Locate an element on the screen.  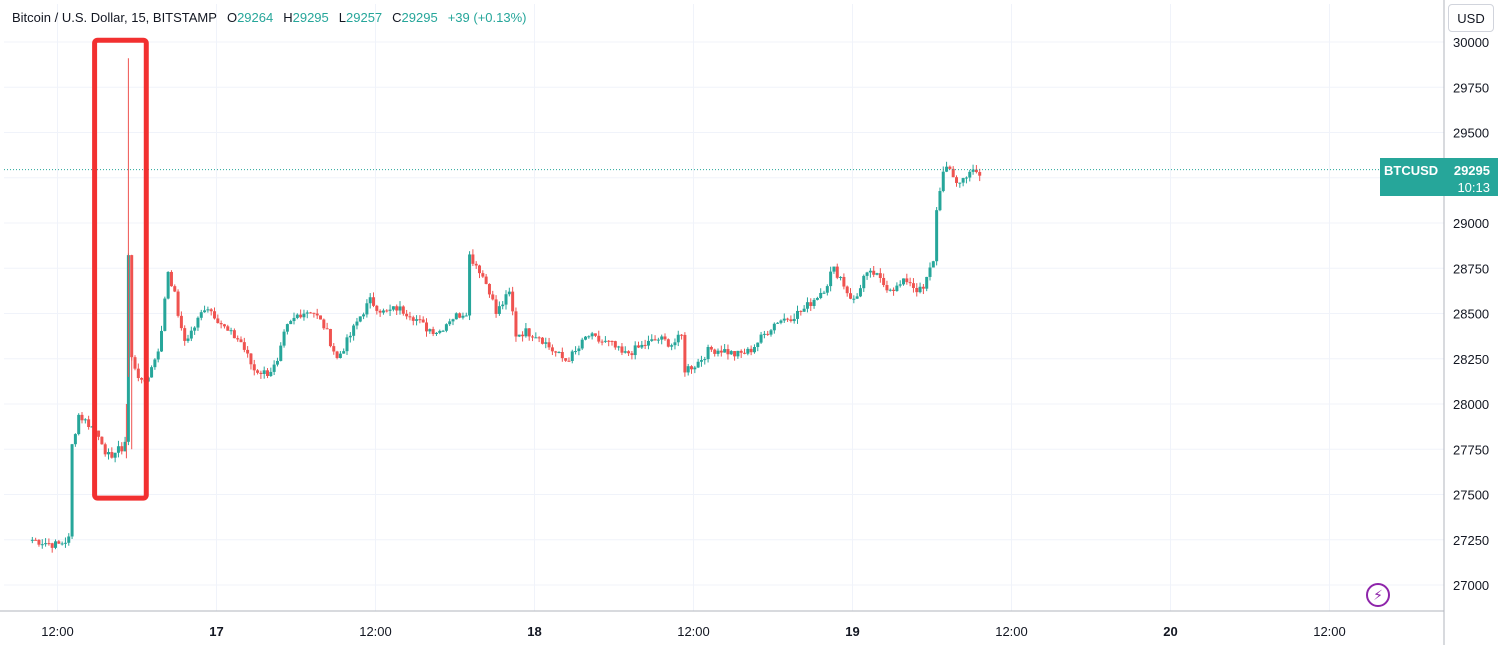
price-change: +39 (+0.13%) is located at coordinates (487, 17).